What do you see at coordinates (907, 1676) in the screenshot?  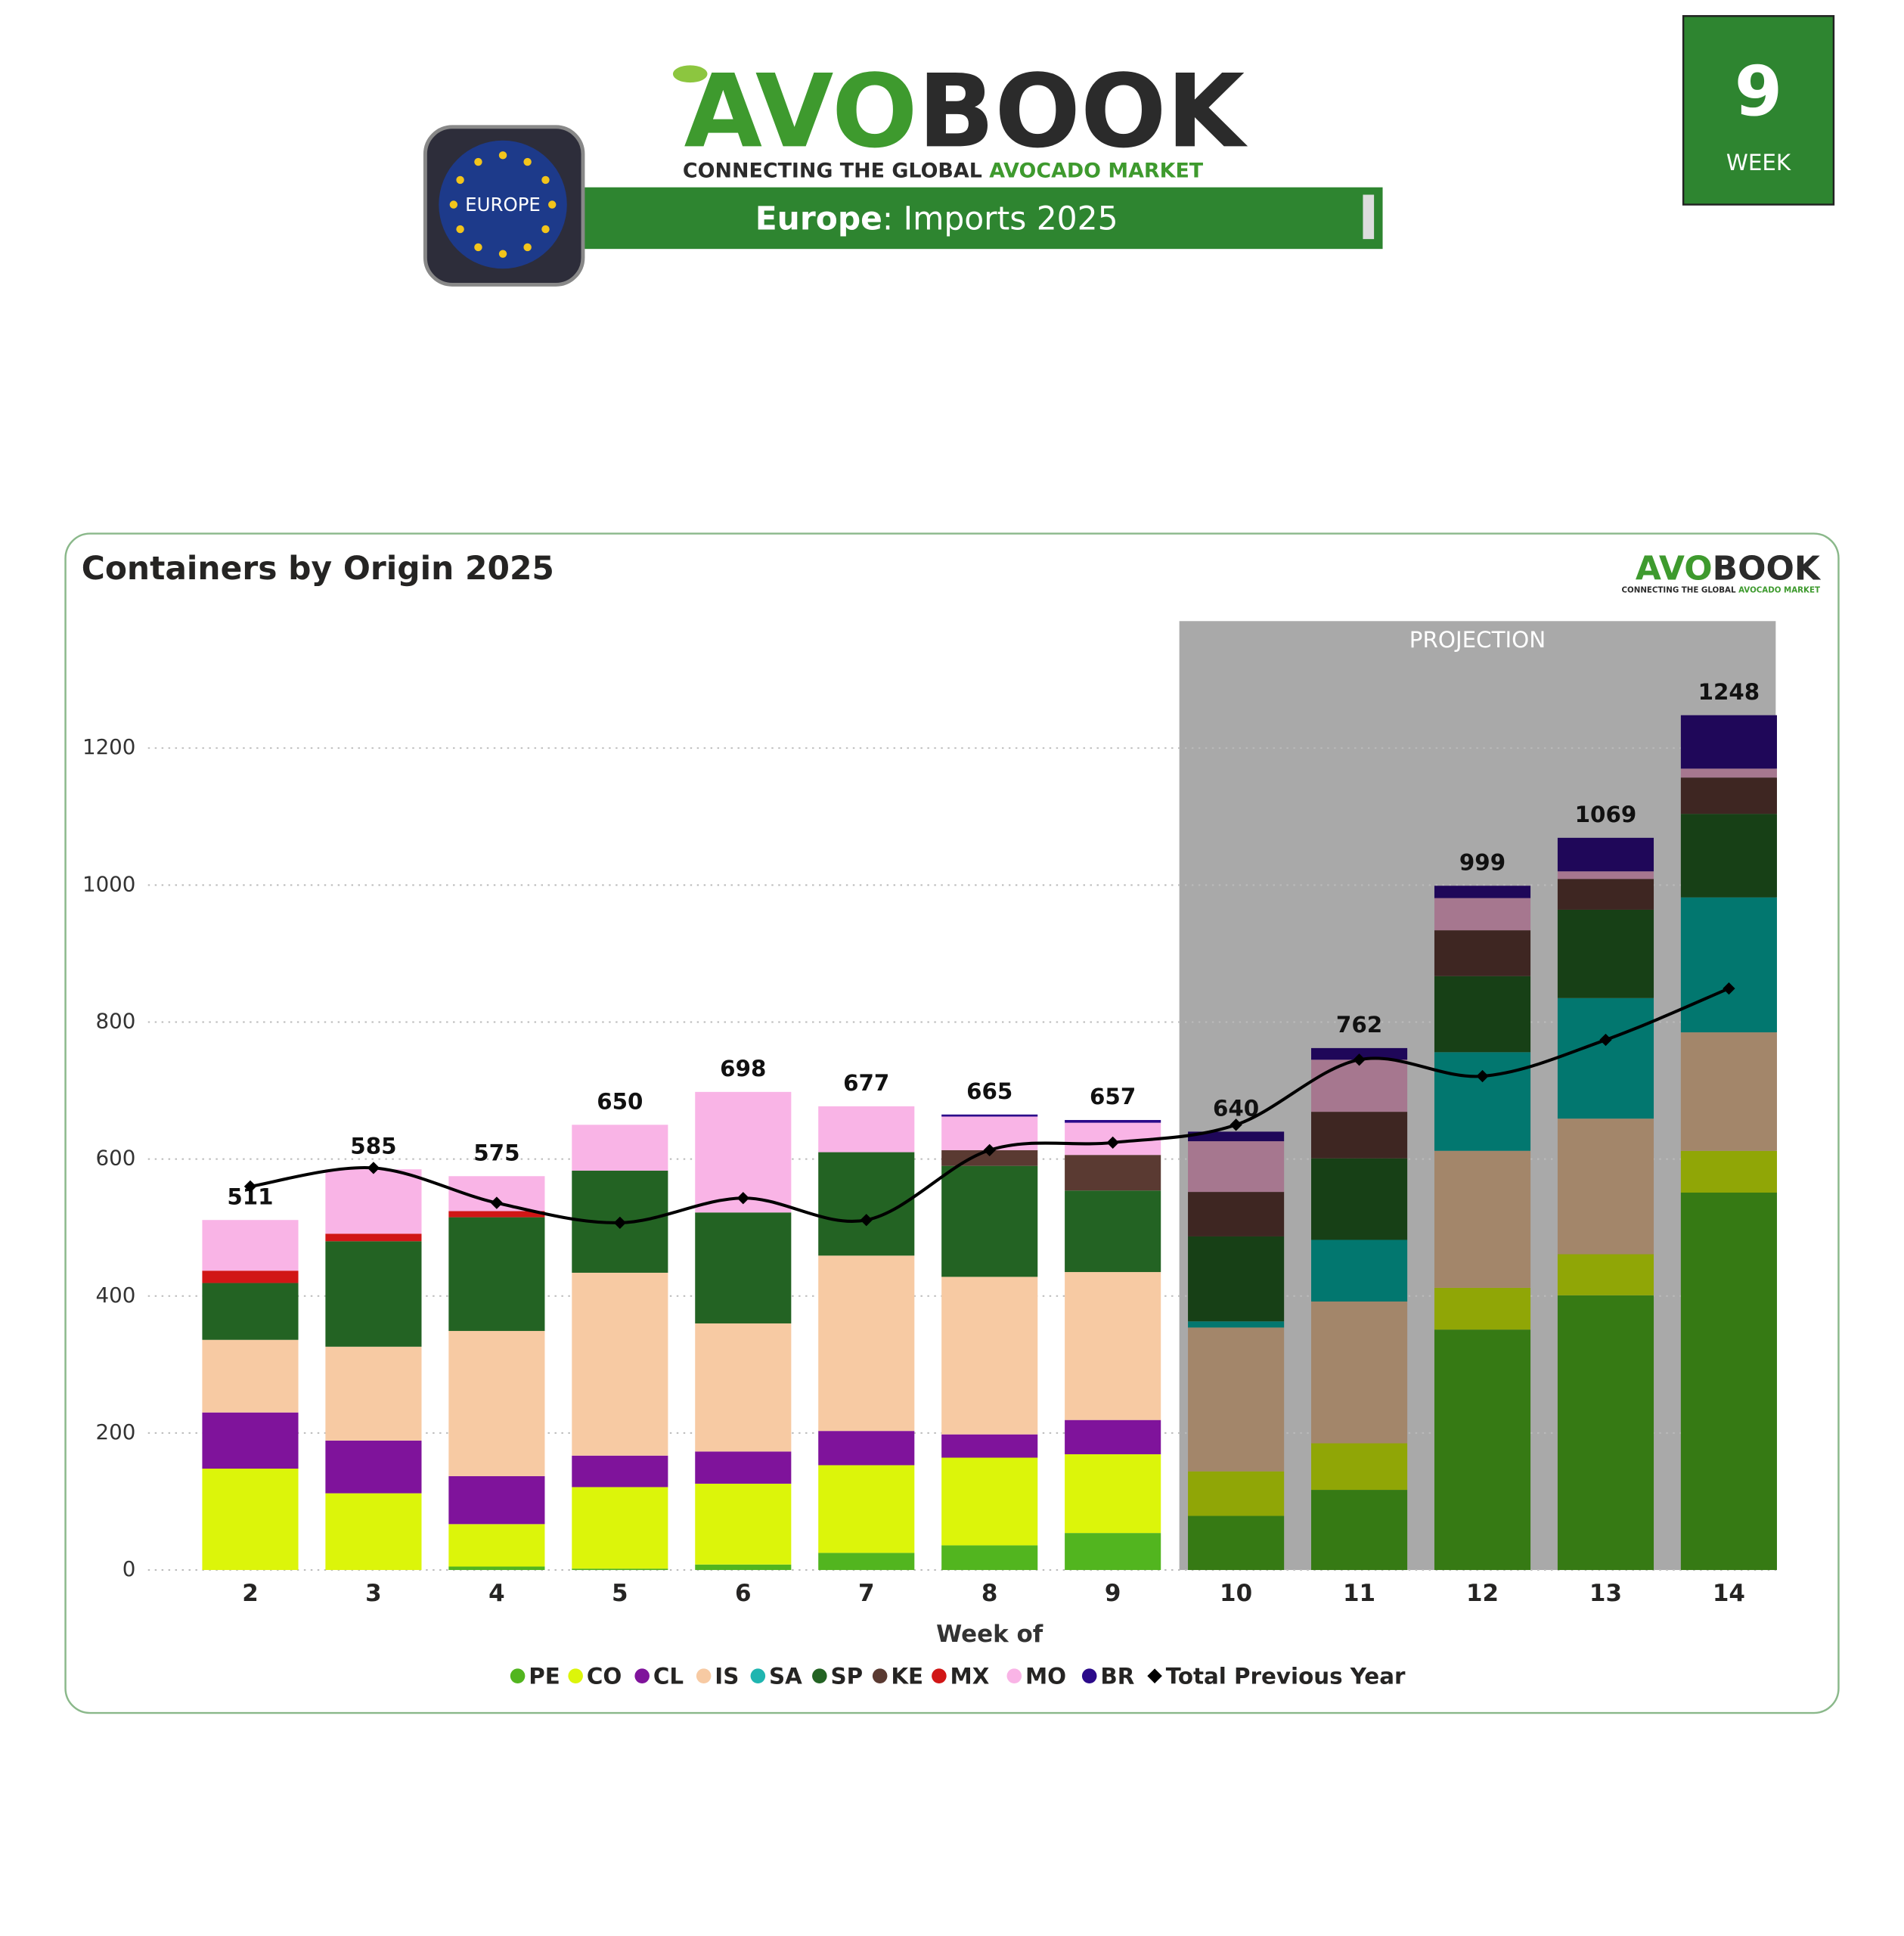 I see `legend-label: KE` at bounding box center [907, 1676].